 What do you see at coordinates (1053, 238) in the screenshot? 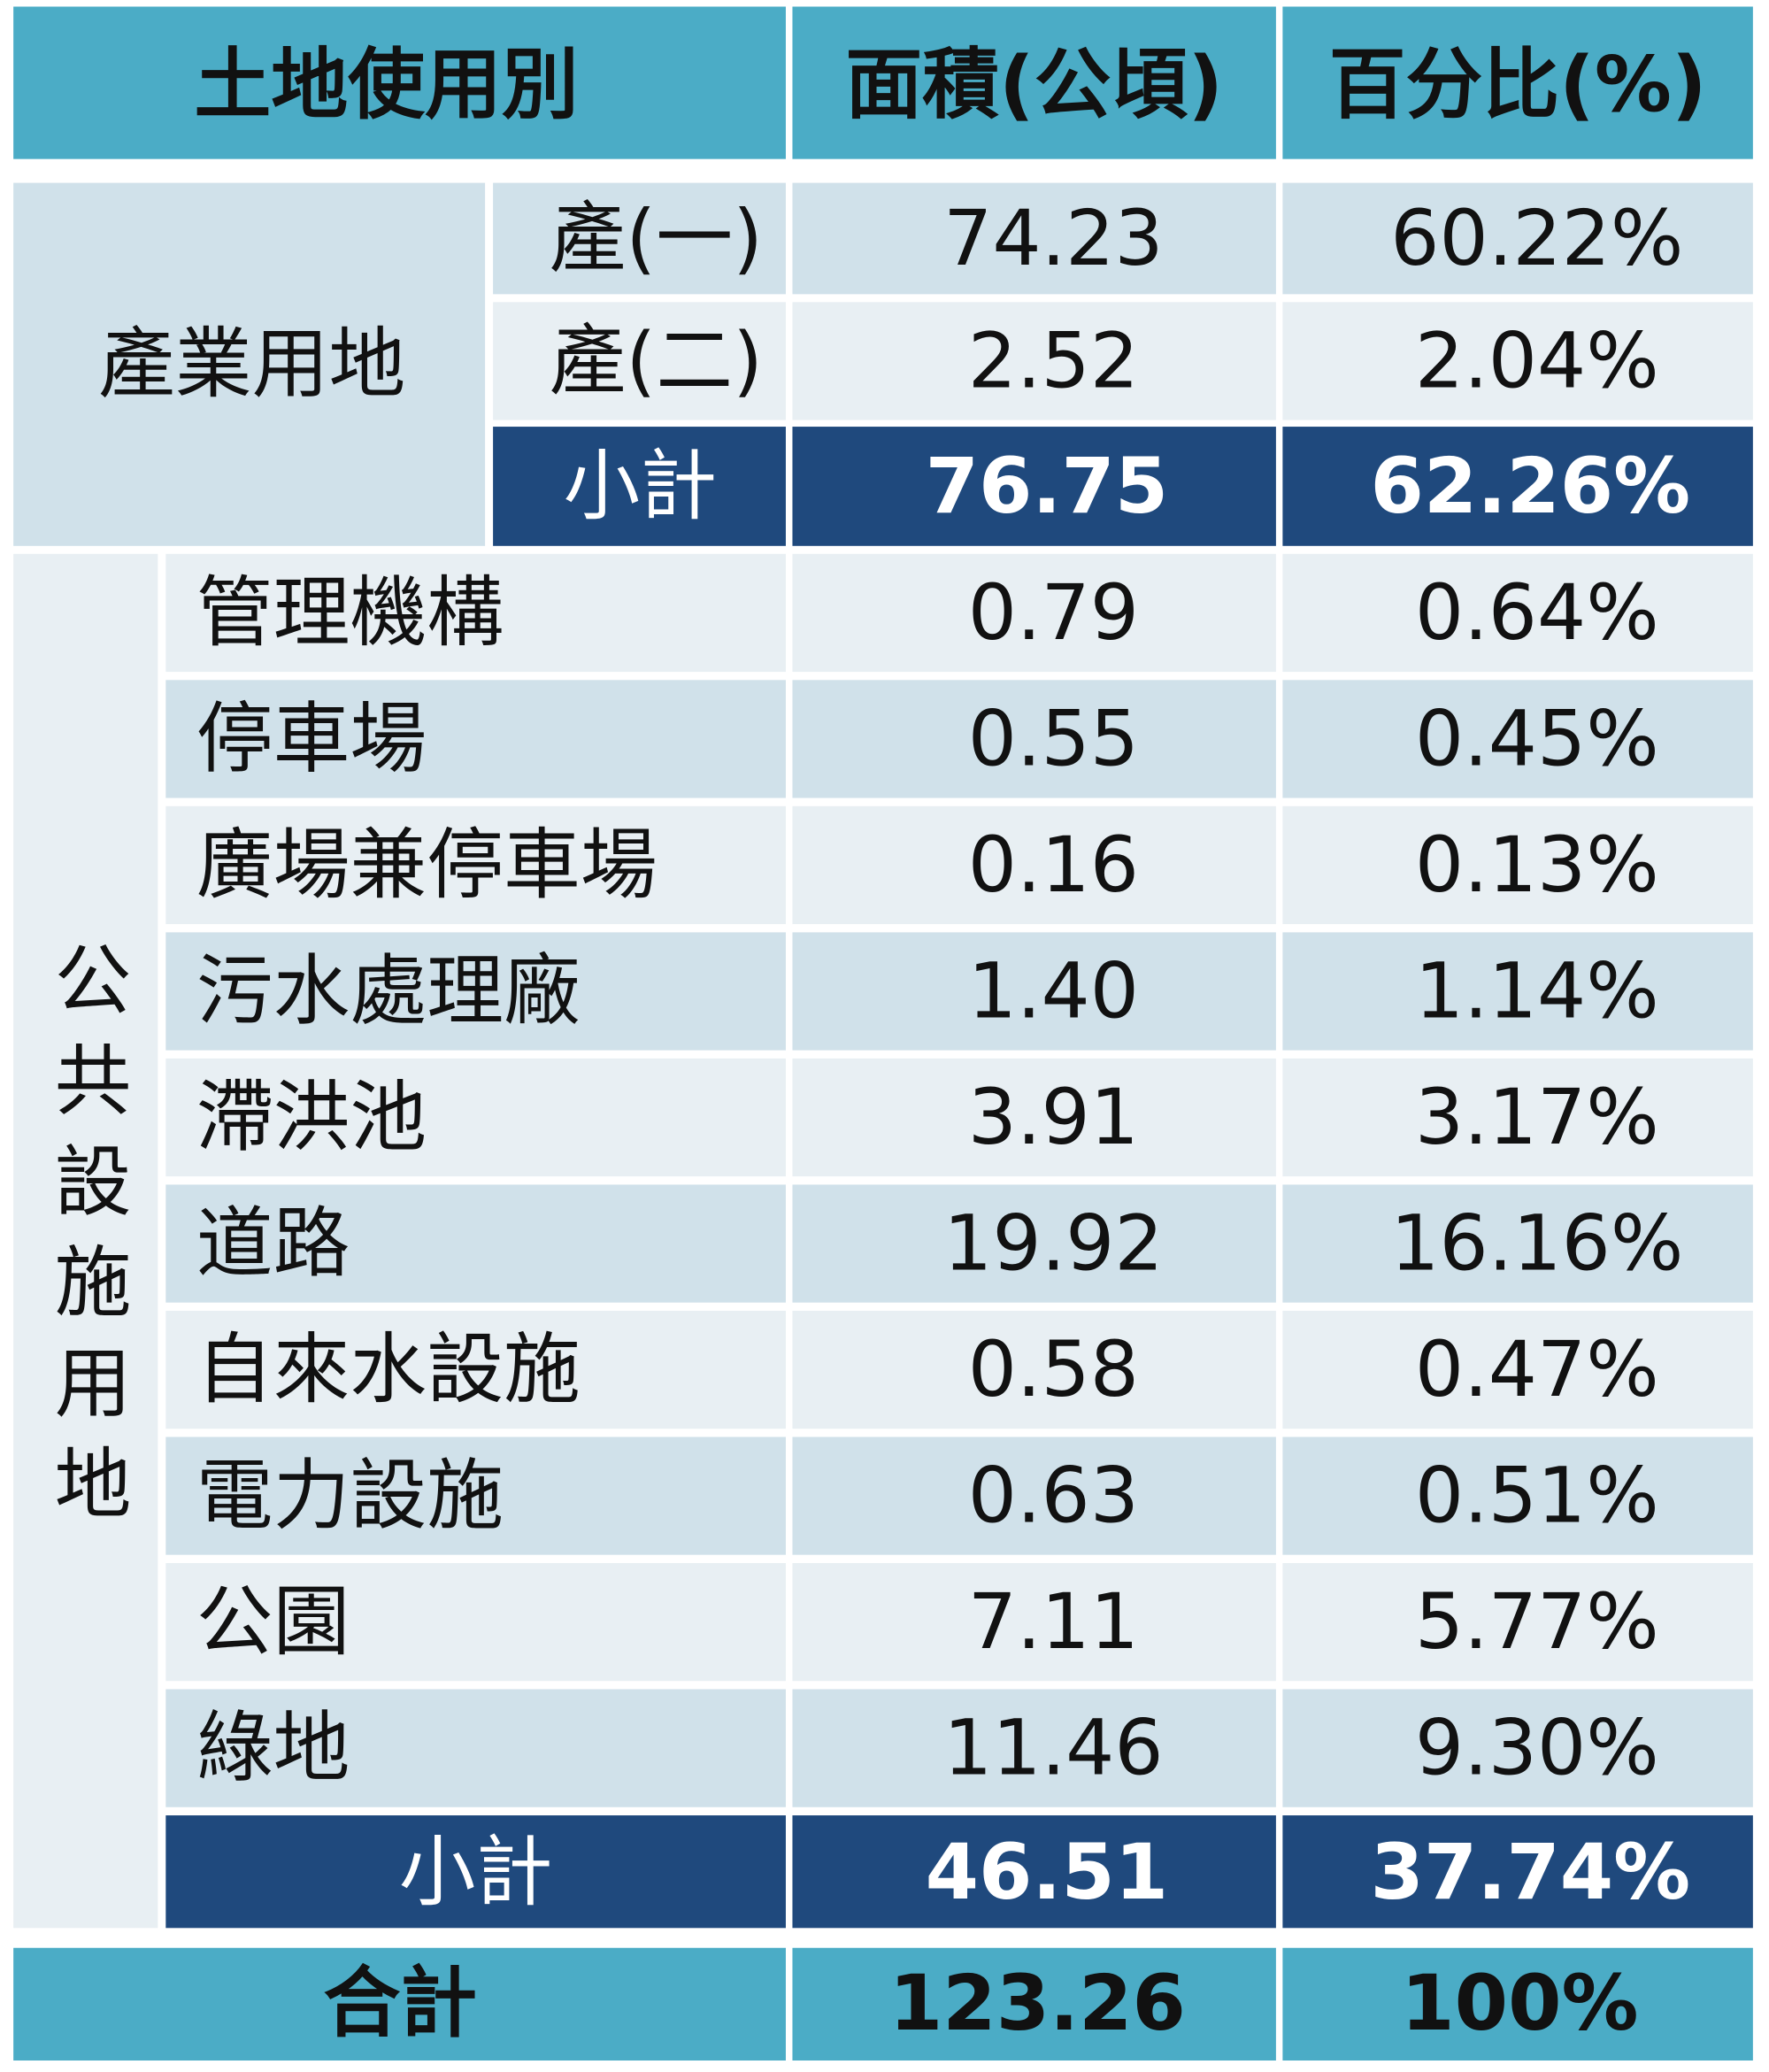
I see `area: 74.23` at bounding box center [1053, 238].